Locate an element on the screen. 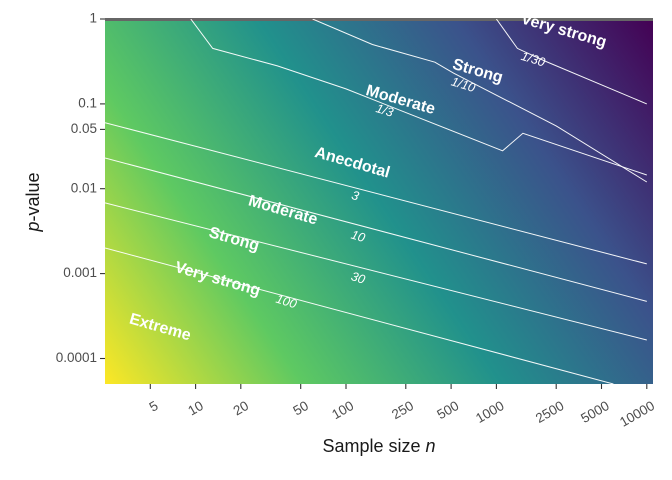  contour-label-5: 30 is located at coordinates (357, 277).